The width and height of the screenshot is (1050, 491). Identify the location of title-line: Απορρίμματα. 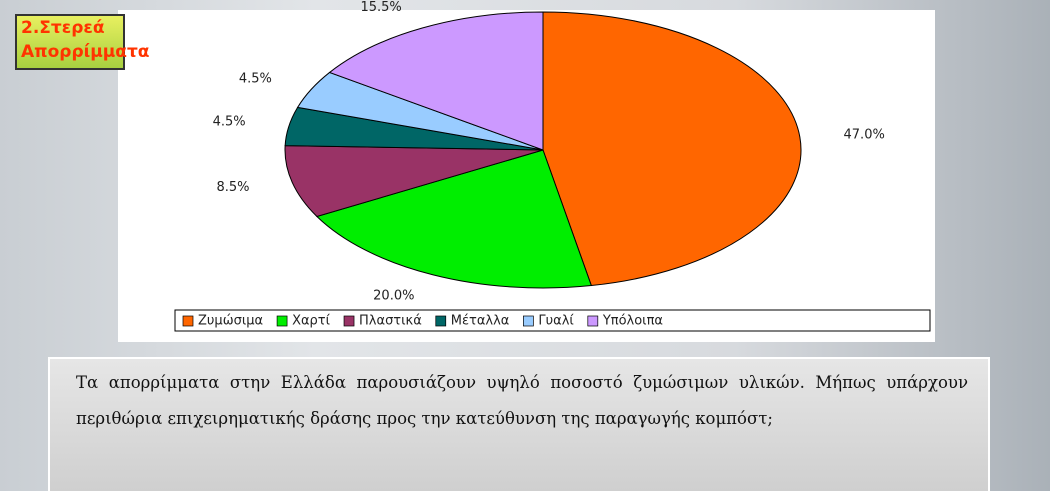
(85, 52).